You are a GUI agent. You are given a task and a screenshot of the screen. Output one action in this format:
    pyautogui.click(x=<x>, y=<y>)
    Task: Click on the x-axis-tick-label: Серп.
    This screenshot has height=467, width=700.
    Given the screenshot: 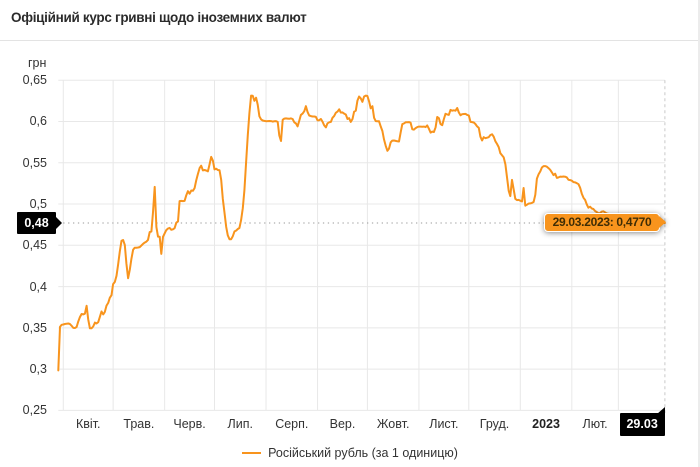 What is the action you would take?
    pyautogui.click(x=292, y=424)
    